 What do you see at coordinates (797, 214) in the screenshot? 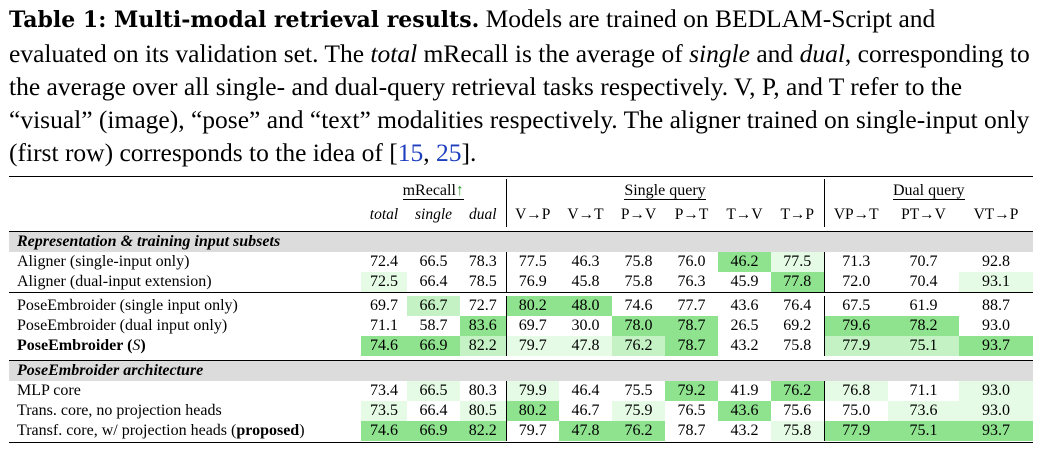
I see `column-header: T→P` at bounding box center [797, 214].